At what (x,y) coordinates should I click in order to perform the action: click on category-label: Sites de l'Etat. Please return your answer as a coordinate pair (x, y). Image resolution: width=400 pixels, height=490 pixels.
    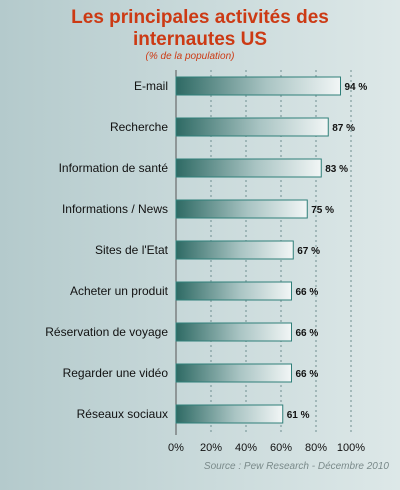
    Looking at the image, I should click on (132, 250).